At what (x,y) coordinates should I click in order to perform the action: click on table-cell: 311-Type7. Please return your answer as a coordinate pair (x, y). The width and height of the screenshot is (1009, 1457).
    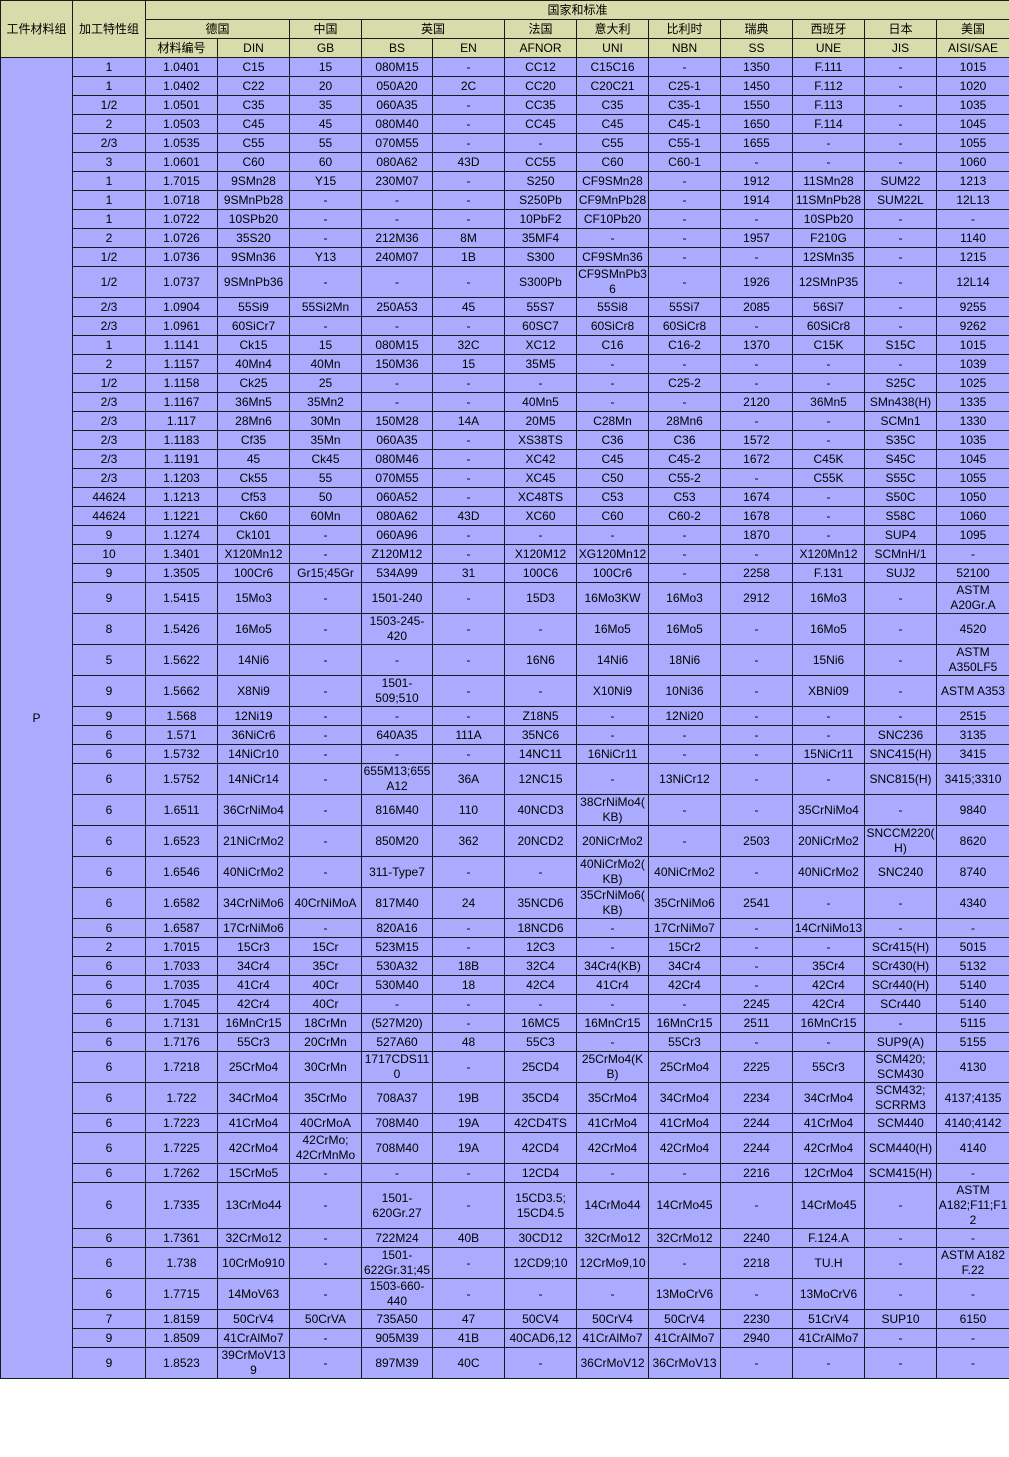
    Looking at the image, I should click on (397, 872).